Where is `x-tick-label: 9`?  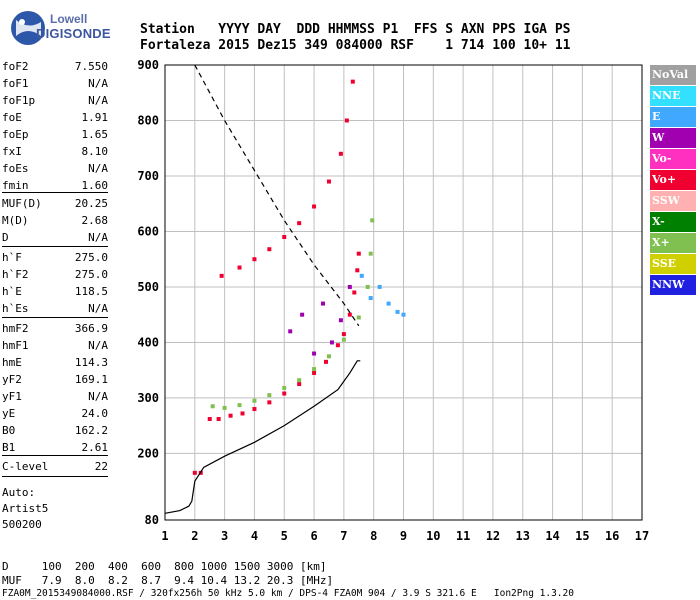
x-tick-label: 9 is located at coordinates (403, 536).